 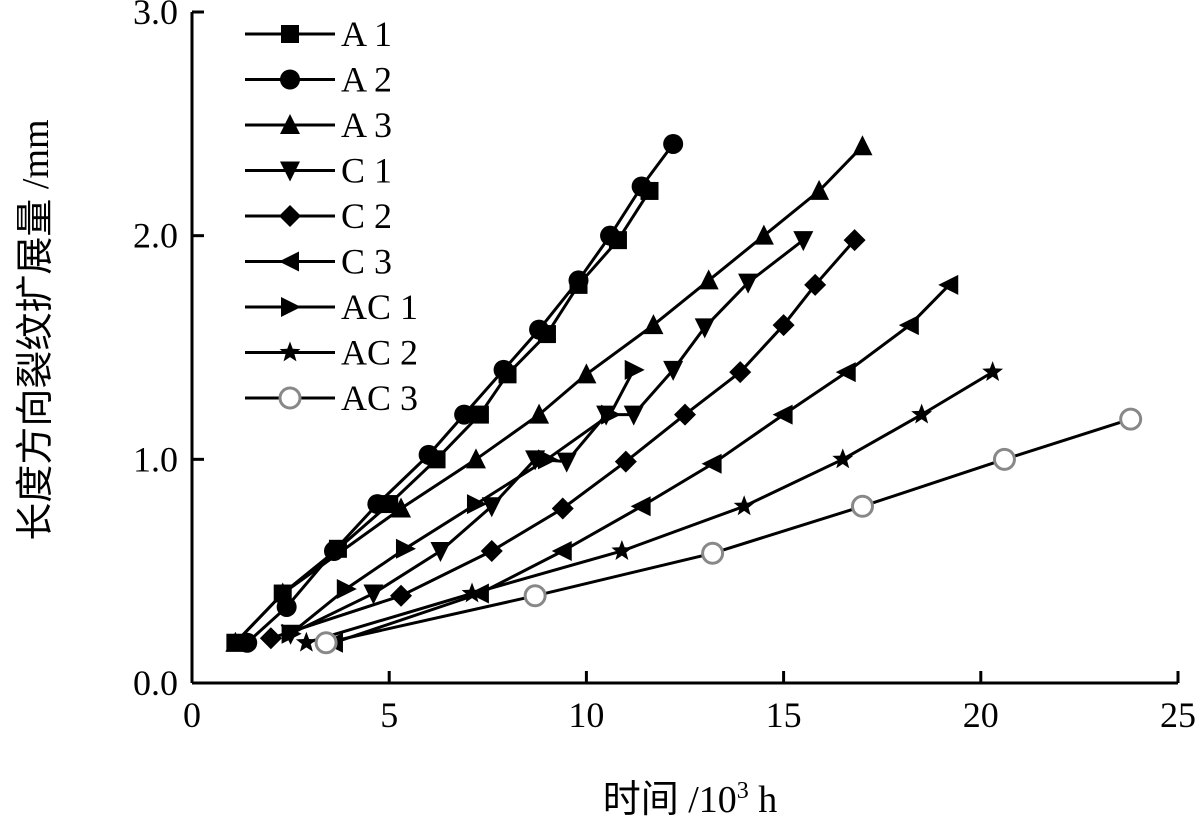 What do you see at coordinates (366, 34) in the screenshot?
I see `legend-label-a1: A 1` at bounding box center [366, 34].